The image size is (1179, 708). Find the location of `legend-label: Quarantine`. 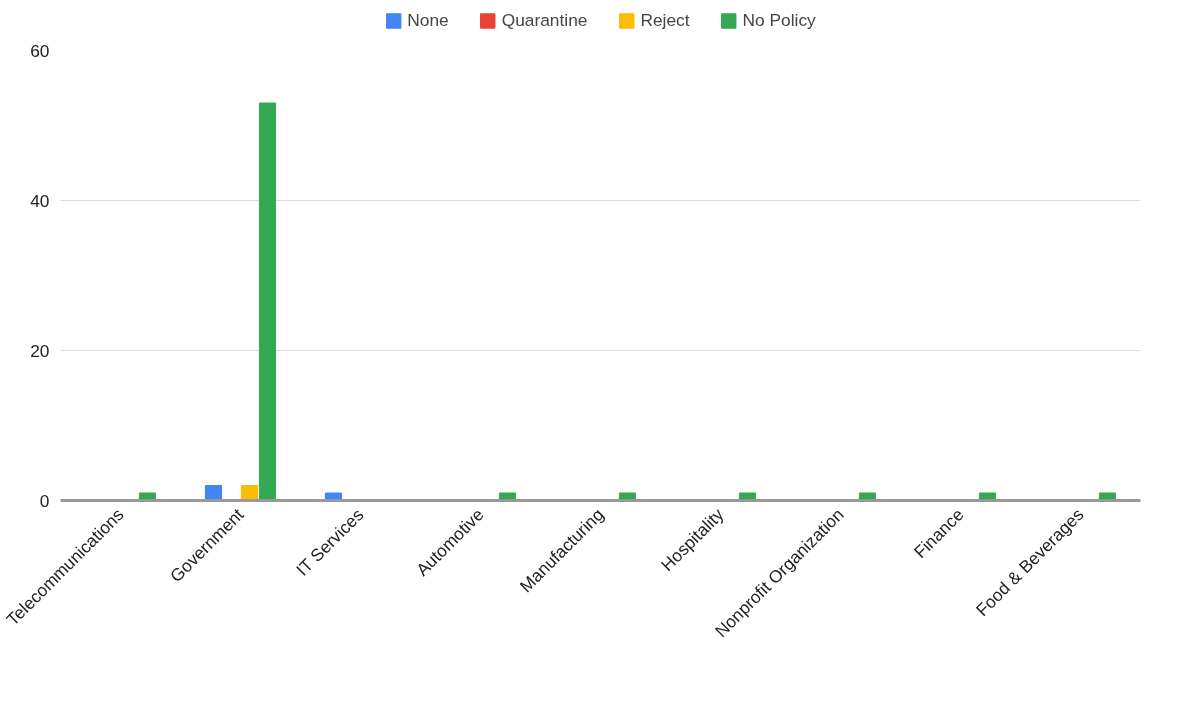

legend-label: Quarantine is located at coordinates (544, 20).